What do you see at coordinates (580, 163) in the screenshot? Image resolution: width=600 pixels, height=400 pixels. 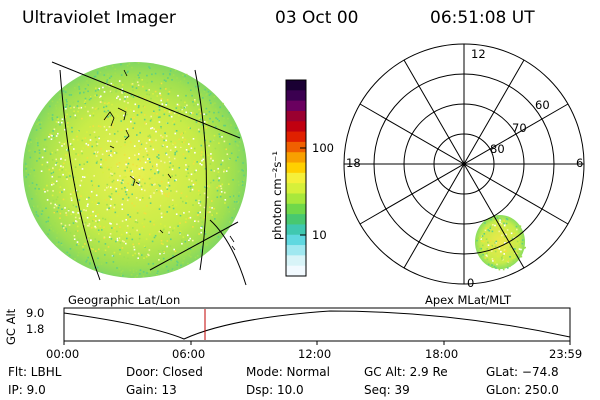 I see `mlt-label-6: 6` at bounding box center [580, 163].